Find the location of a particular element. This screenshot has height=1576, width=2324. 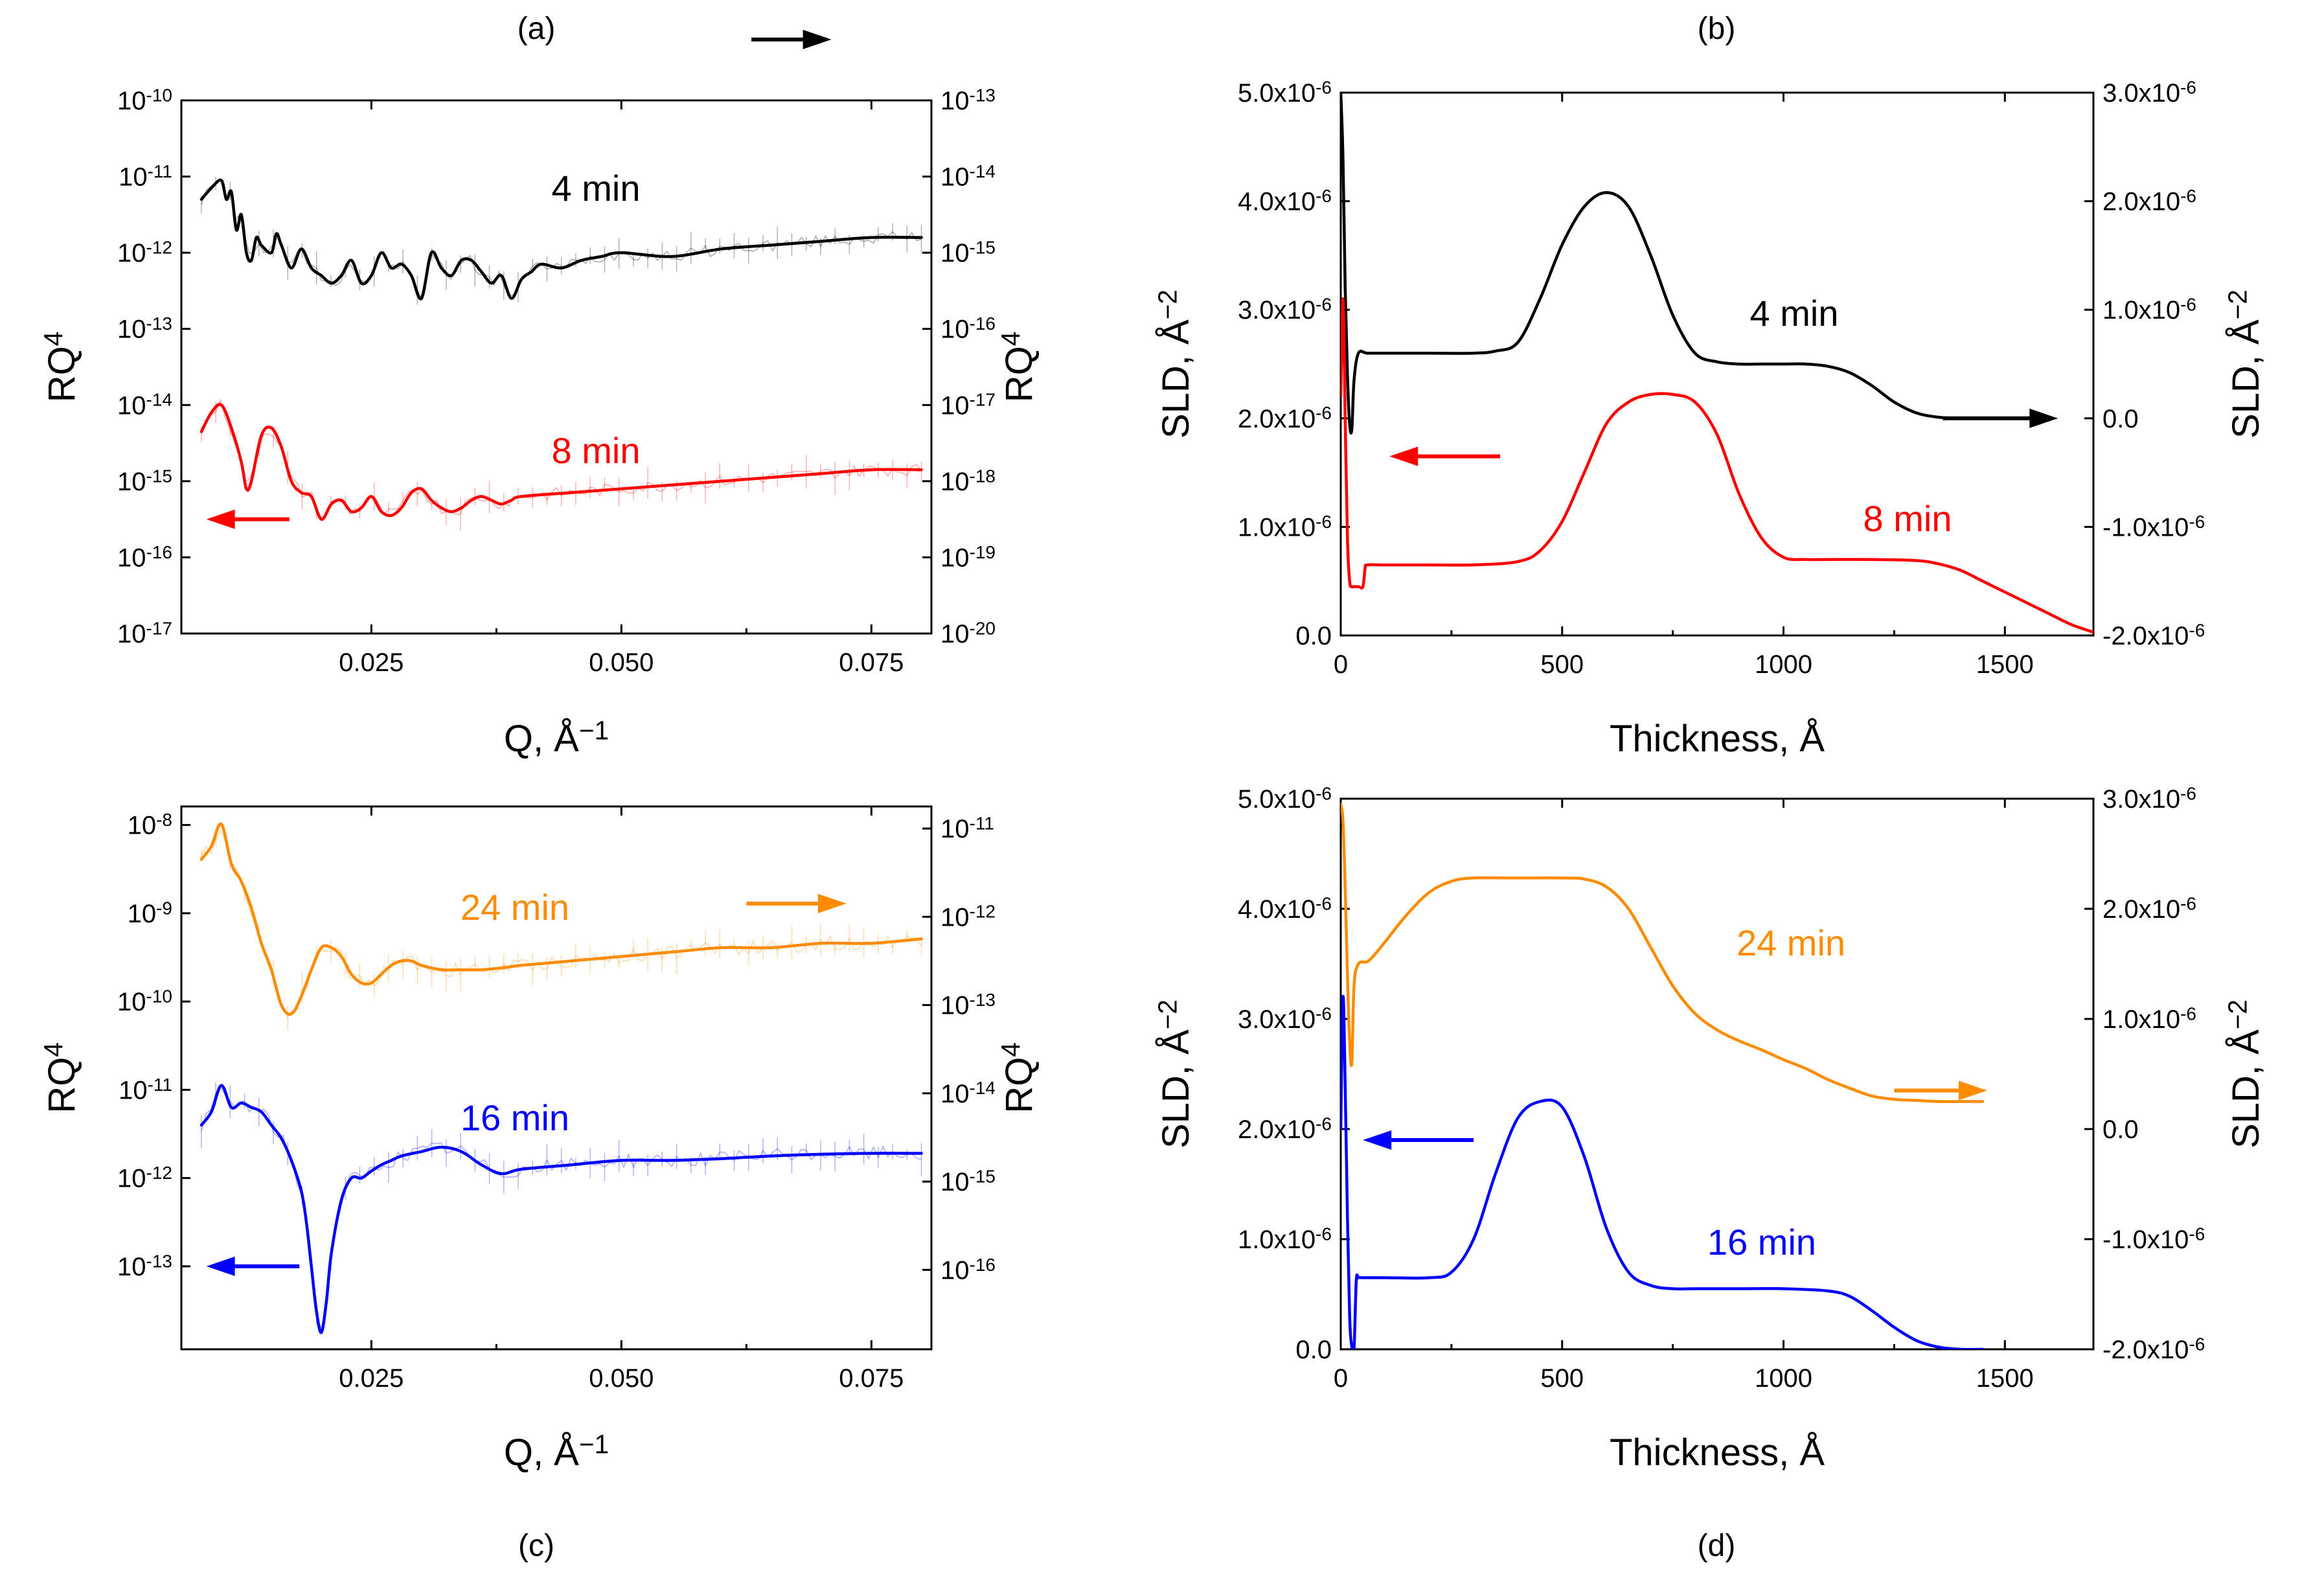

y-left-axis-label-exp: 4 is located at coordinates (54, 339).